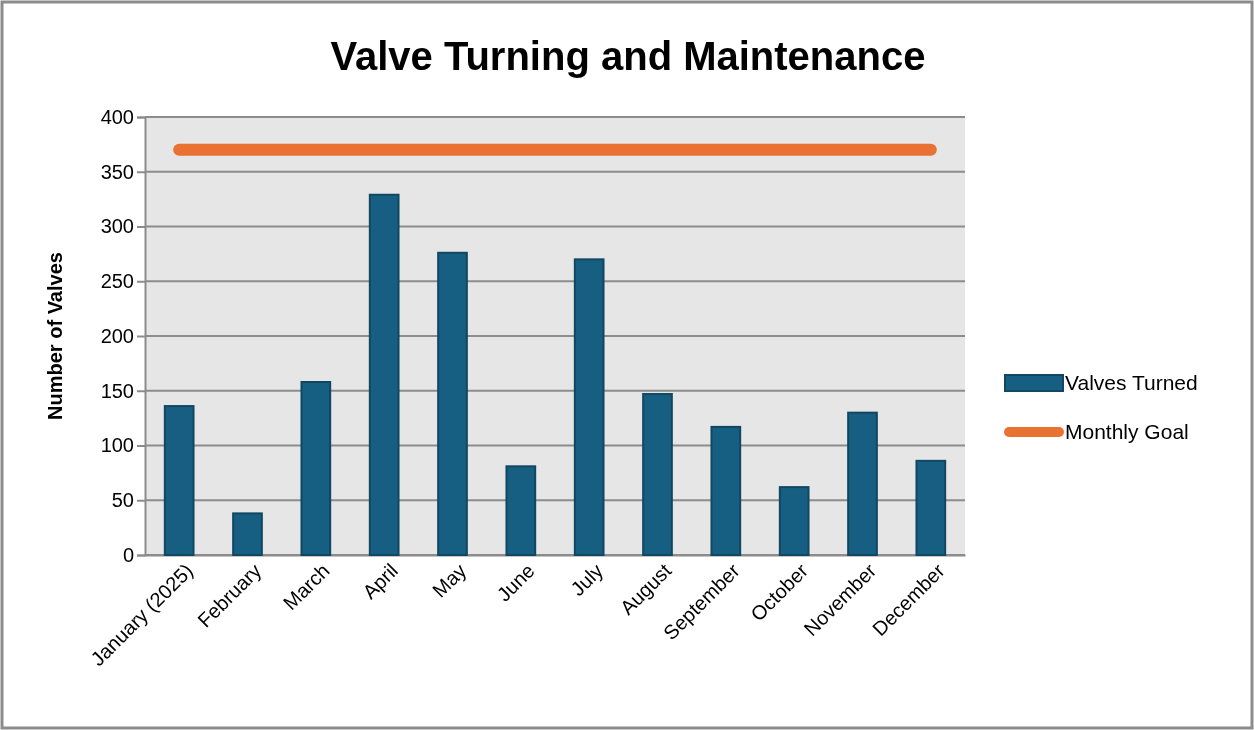  Describe the element at coordinates (117, 445) in the screenshot. I see `y-tick-label: 100` at that location.